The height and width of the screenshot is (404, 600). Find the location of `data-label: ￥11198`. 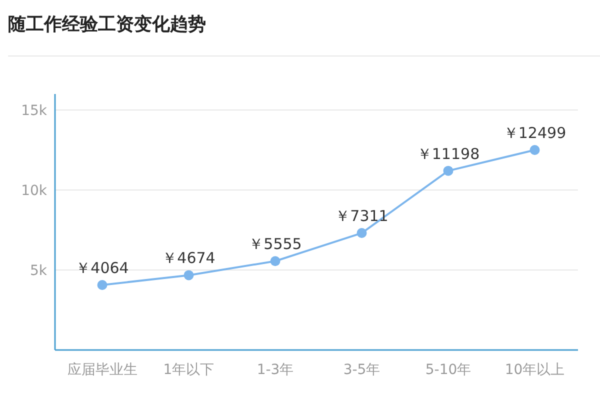

data-label: ￥11198 is located at coordinates (448, 153).